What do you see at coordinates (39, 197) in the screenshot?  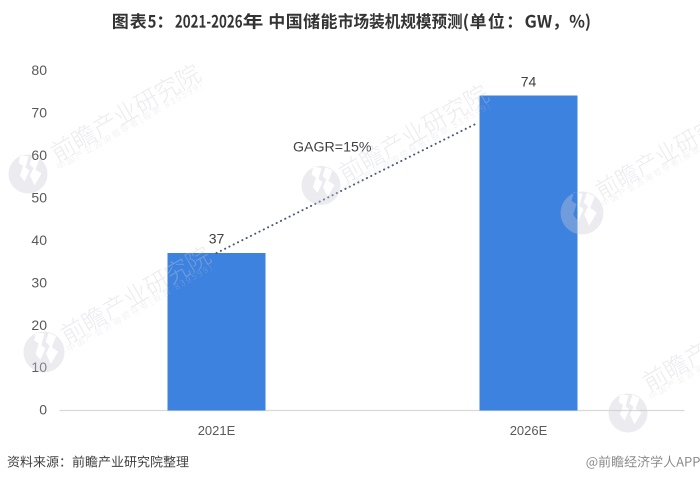 I see `svg-text: 50` at bounding box center [39, 197].